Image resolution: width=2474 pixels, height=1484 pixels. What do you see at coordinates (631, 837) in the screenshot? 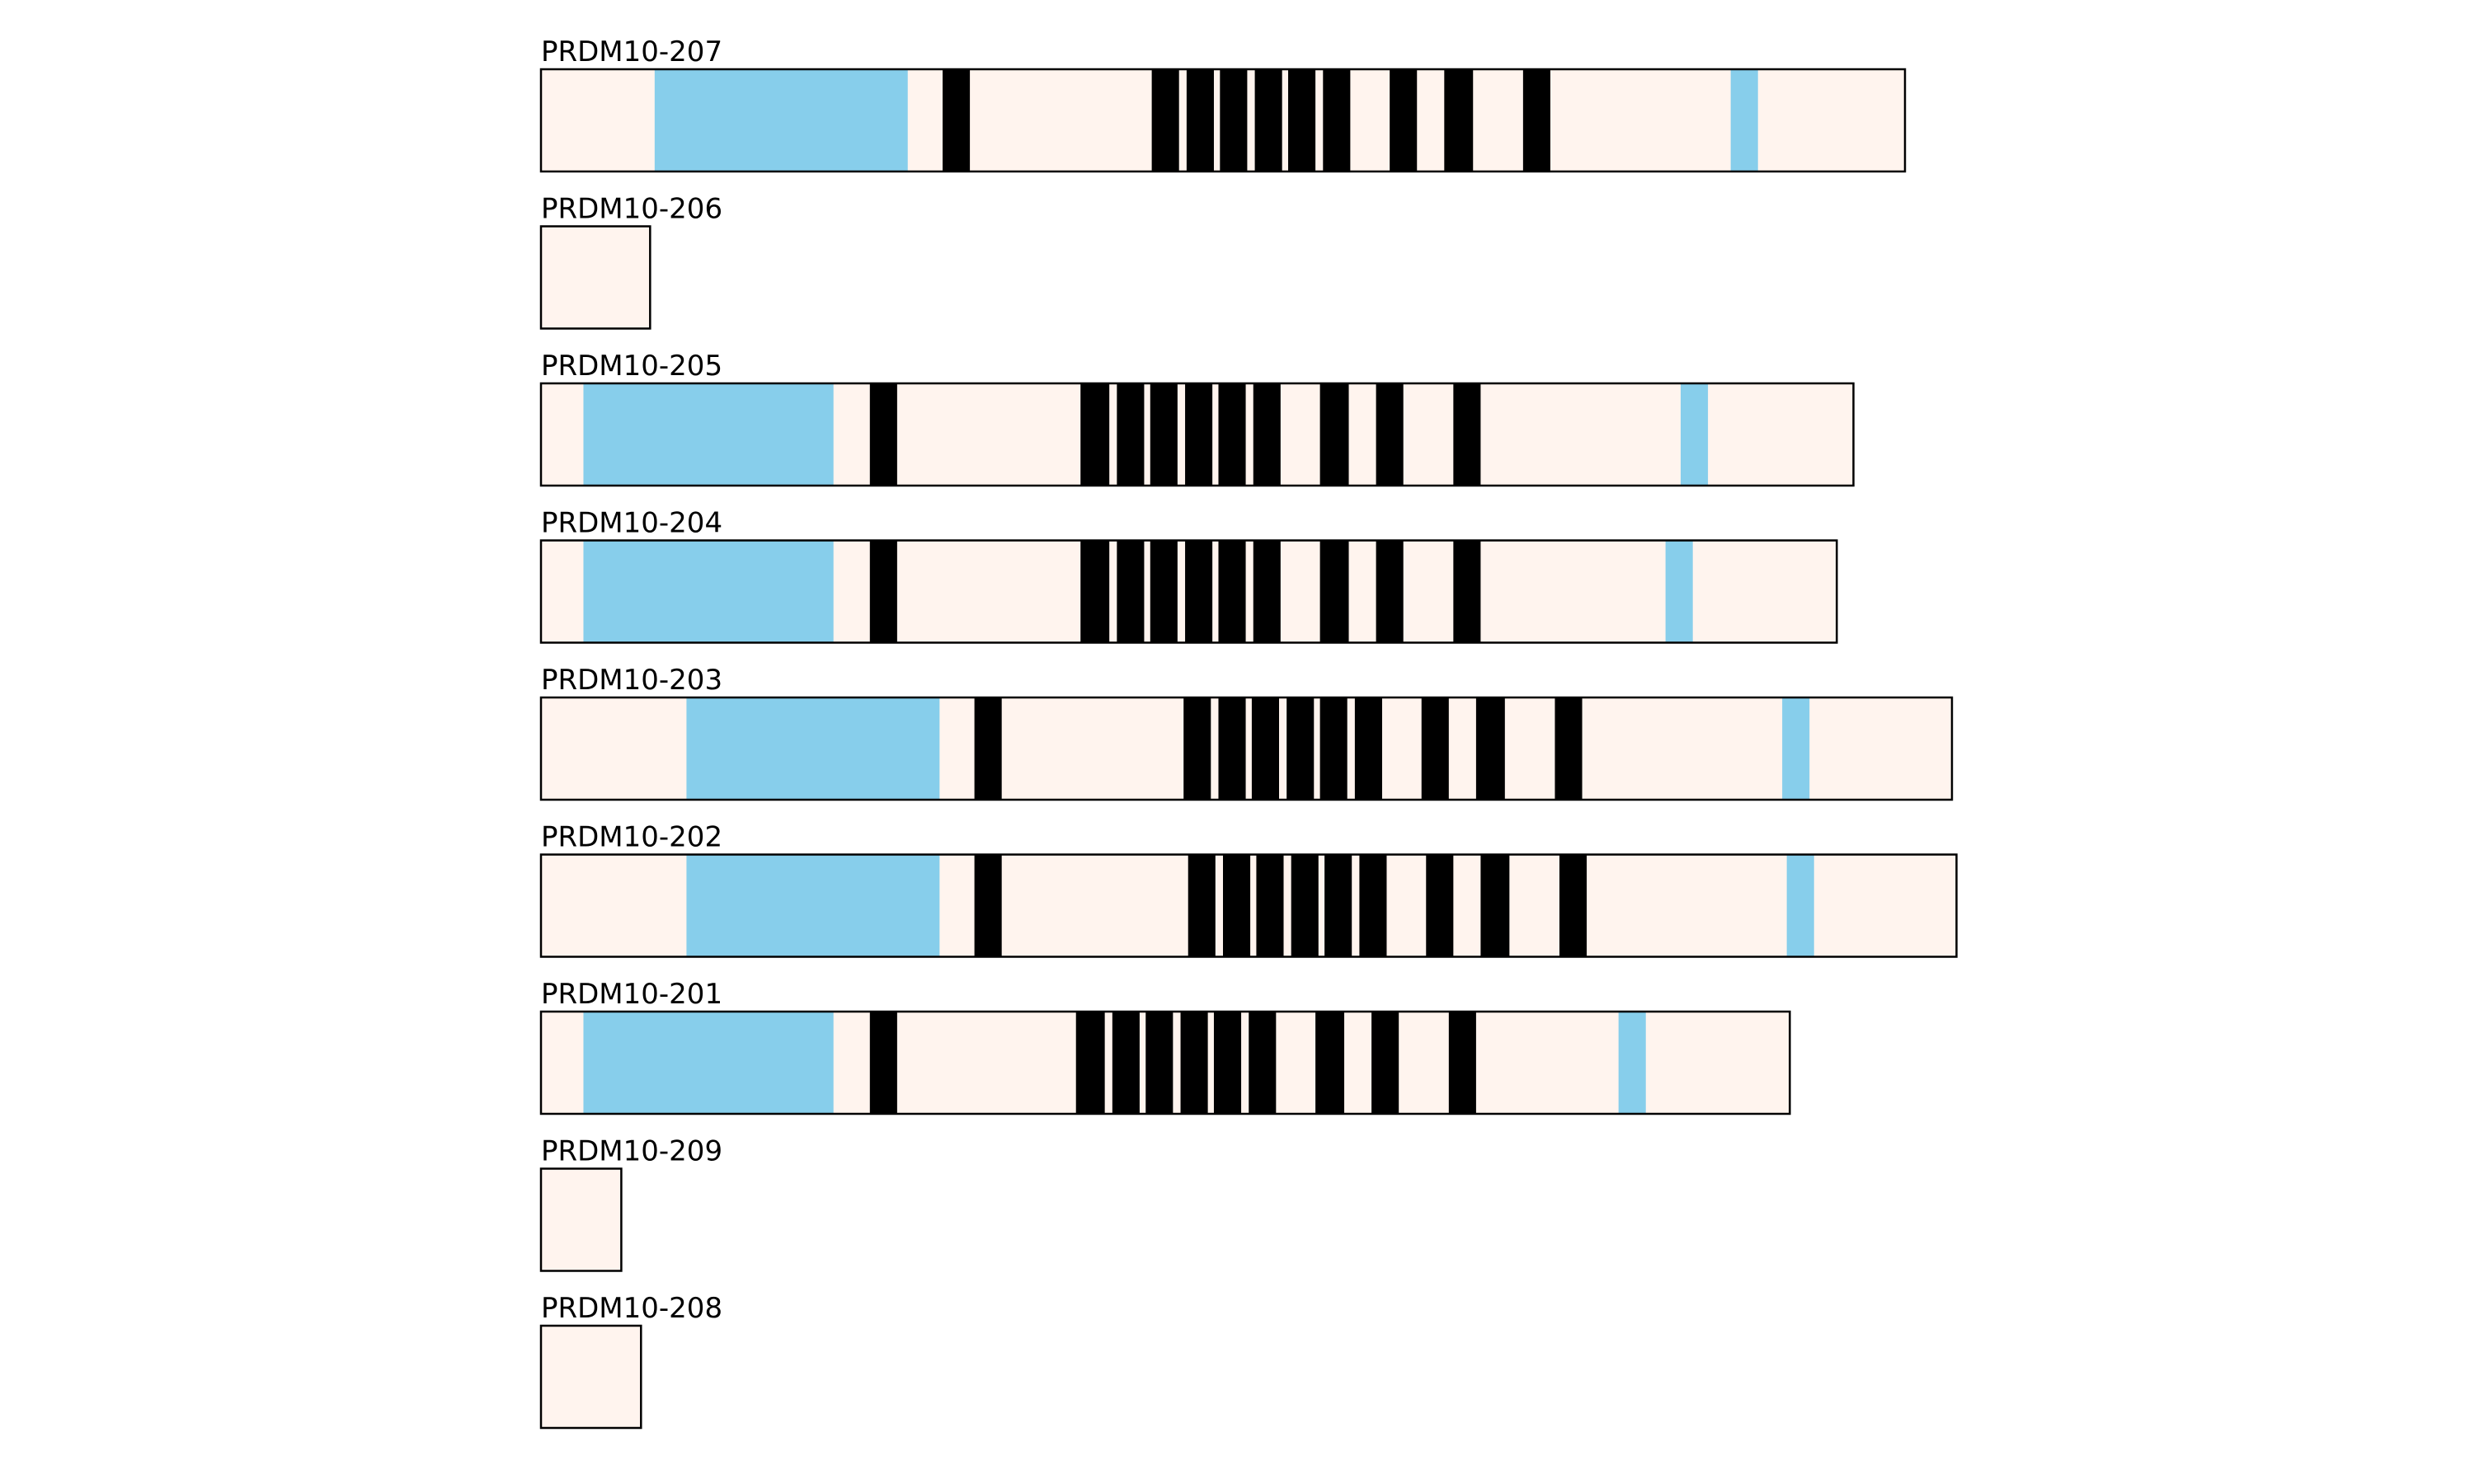
I see `track-label: PRDM10-202` at bounding box center [631, 837].